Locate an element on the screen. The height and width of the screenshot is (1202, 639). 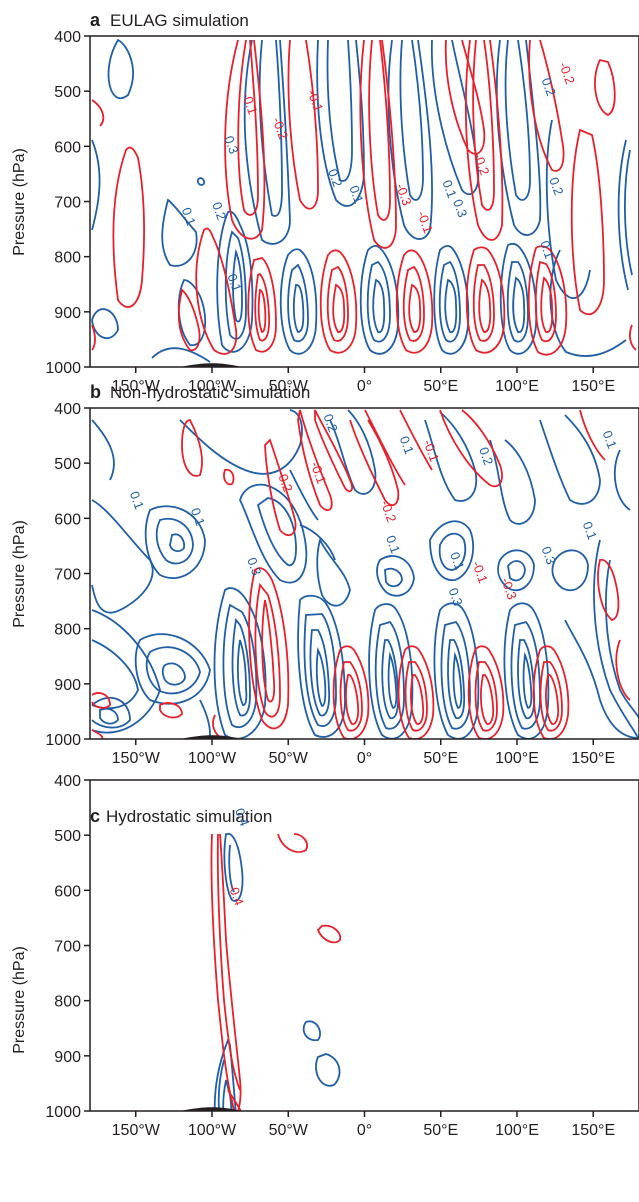
panel-b-yticks: 400 500 600 700 800 900 1000 is located at coordinates (67, 575).